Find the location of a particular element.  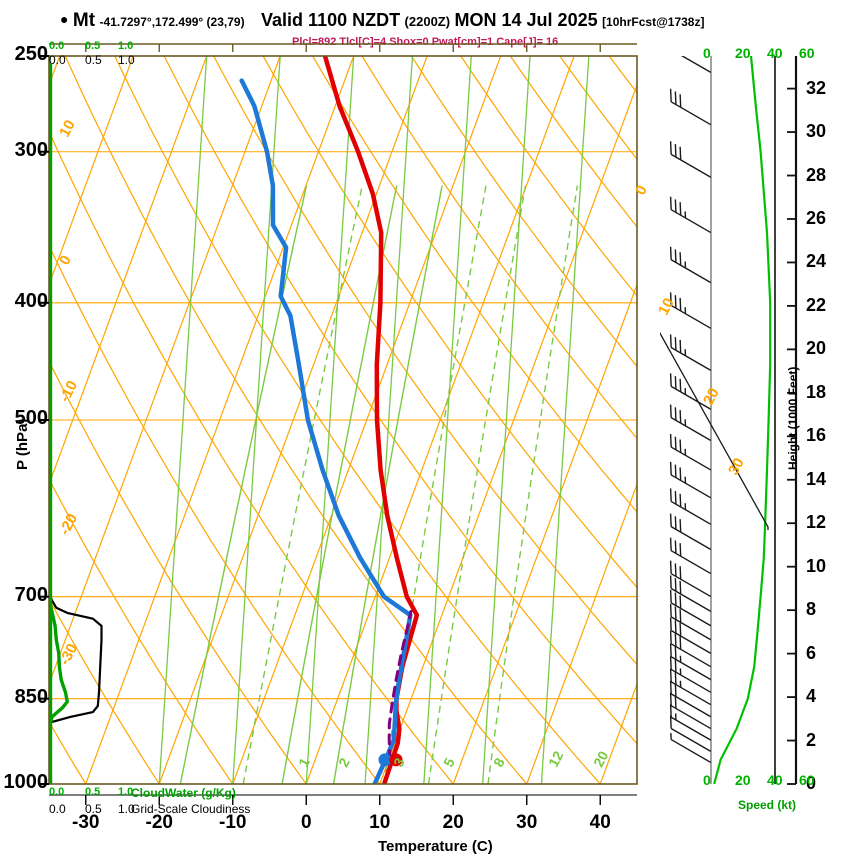

station-coords: -41.7297°,172.499° (23,79) is located at coordinates (172, 22).